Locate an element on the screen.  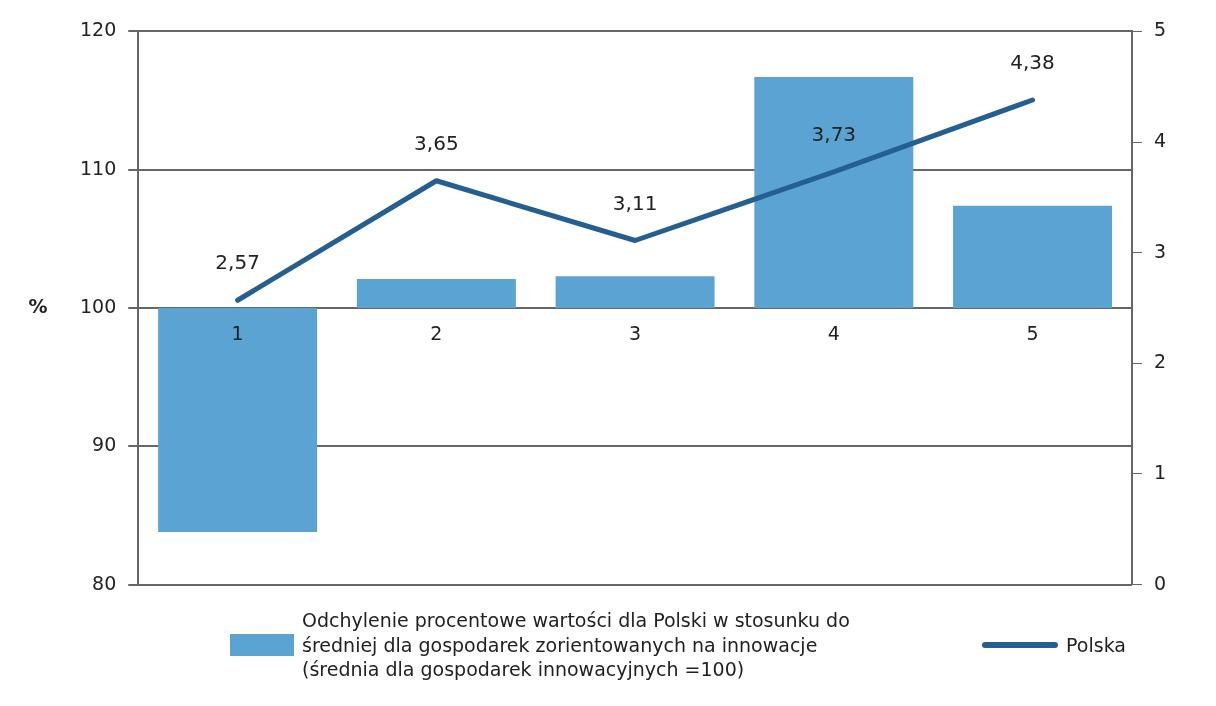
y-axis-title: % is located at coordinates (38, 305).